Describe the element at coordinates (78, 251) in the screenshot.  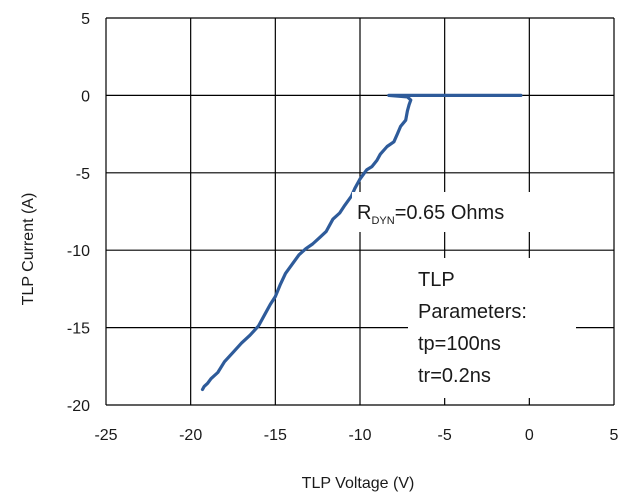
I see `y-tick-label: -10` at that location.